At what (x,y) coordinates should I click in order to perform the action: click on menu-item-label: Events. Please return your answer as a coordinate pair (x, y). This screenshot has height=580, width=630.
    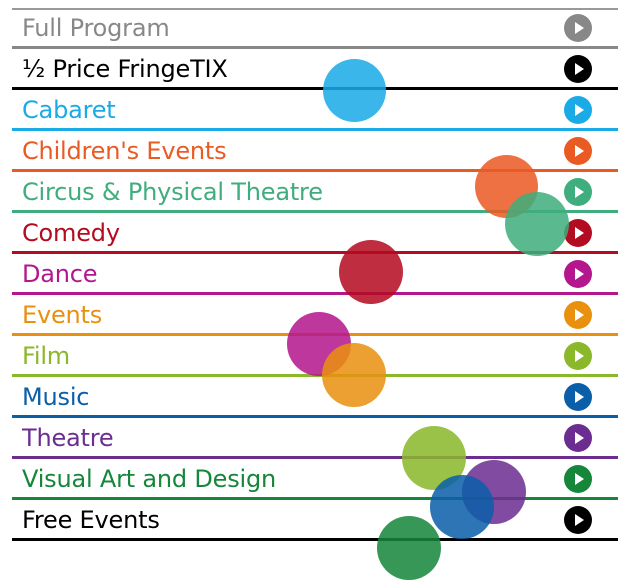
    Looking at the image, I should click on (62, 315).